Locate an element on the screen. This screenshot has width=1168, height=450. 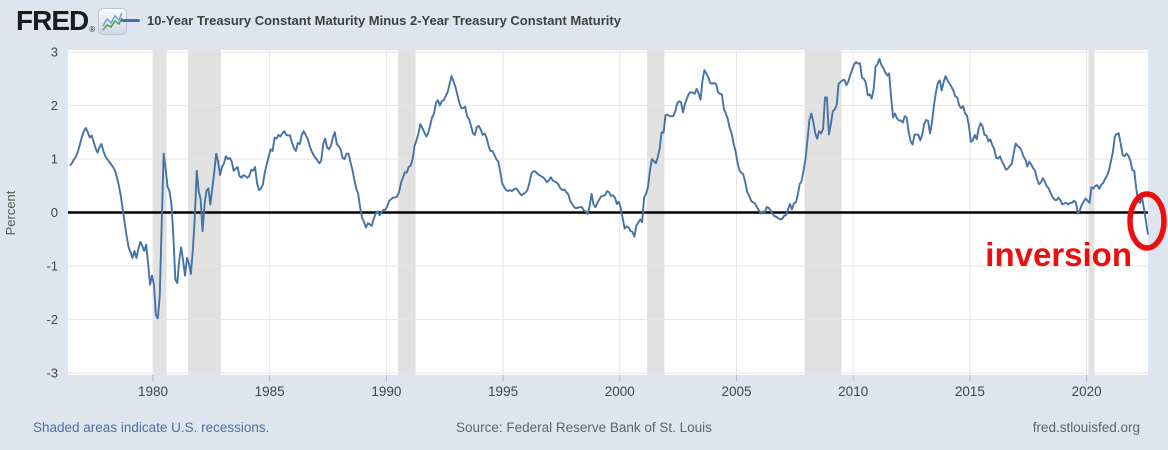
inversion-circle-annotation is located at coordinates (1147, 221).